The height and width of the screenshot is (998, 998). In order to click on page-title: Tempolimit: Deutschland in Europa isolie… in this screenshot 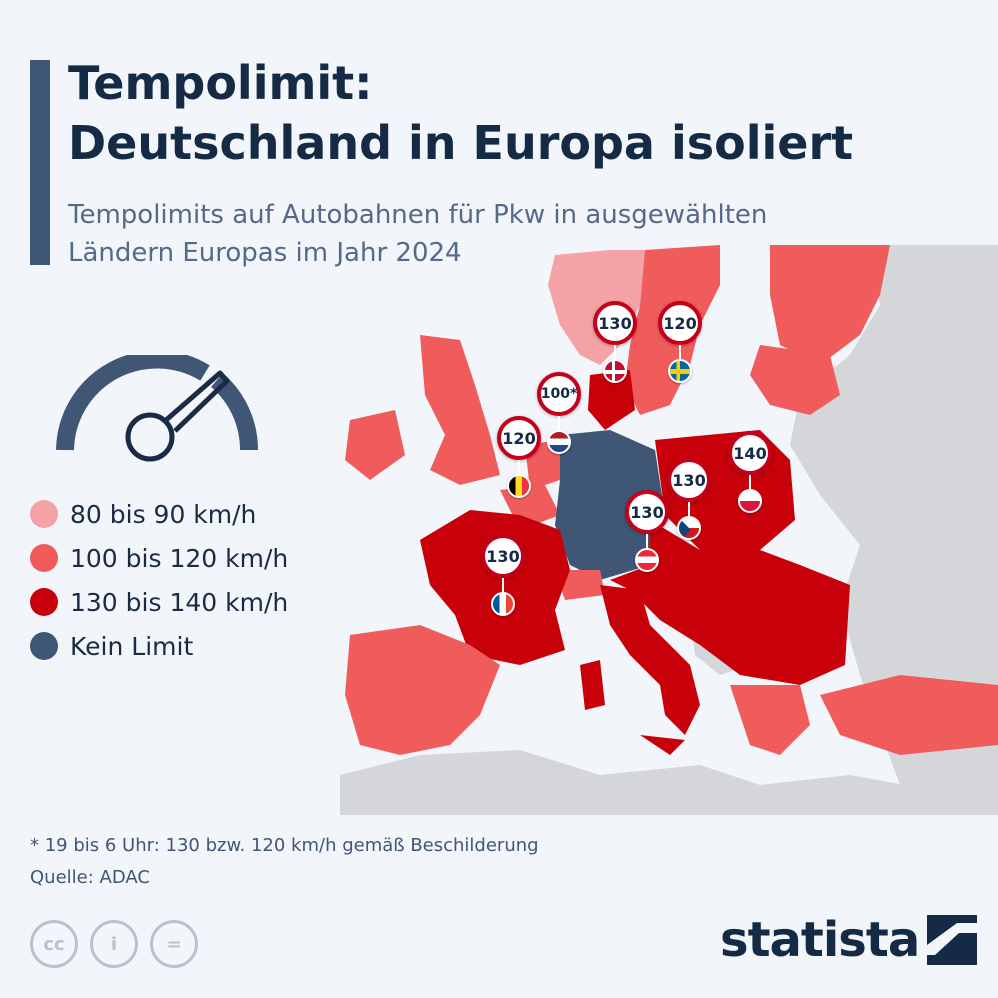, I will do `click(460, 113)`.